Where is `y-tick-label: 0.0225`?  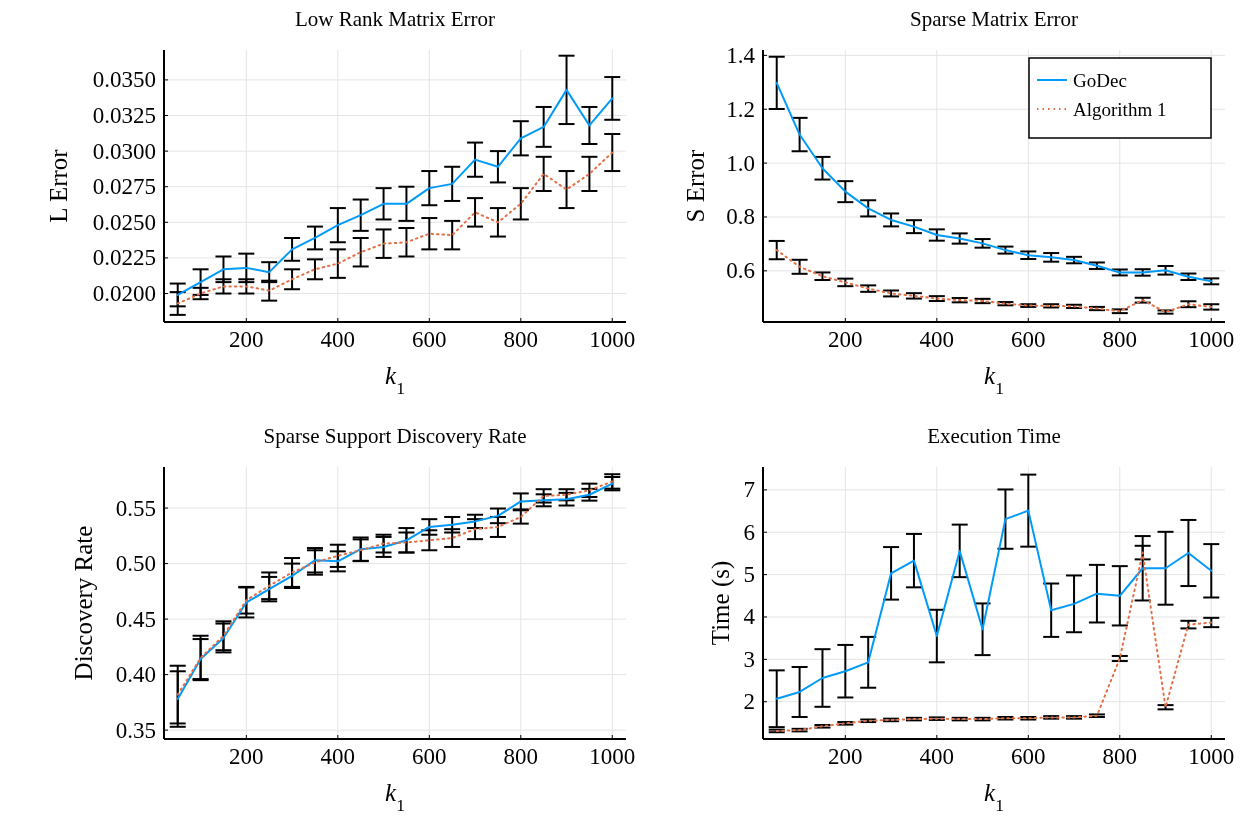 y-tick-label: 0.0225 is located at coordinates (124, 258).